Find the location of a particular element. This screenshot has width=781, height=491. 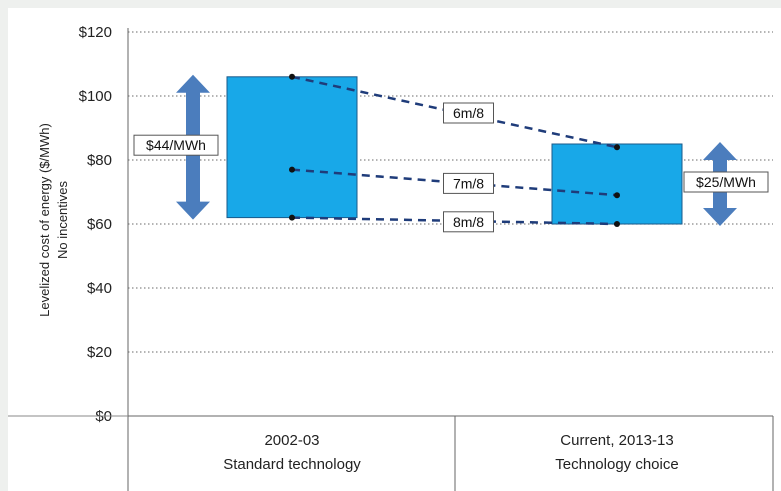

series-label: 8m/8 is located at coordinates (468, 222).